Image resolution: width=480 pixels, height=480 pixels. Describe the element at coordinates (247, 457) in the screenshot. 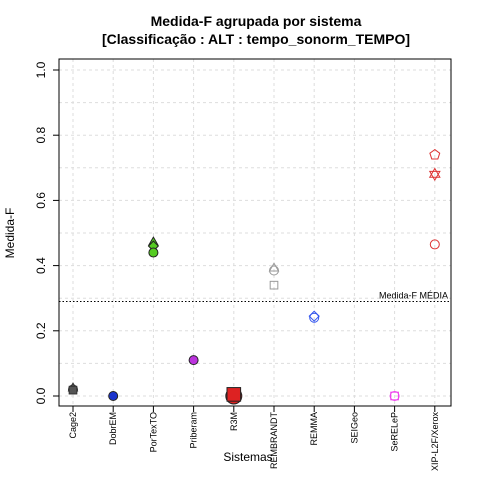

I see `x-axis-label: Sistemas` at that location.